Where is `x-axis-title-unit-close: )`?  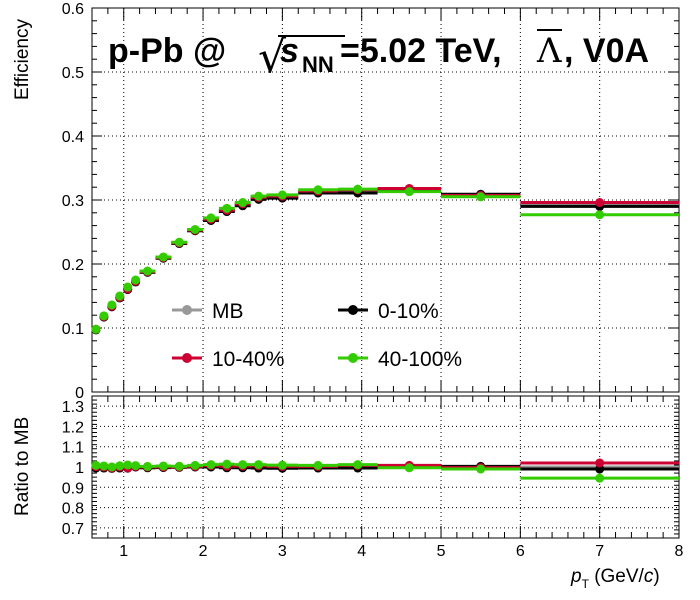 x-axis-title-unit-close: ) is located at coordinates (656, 576).